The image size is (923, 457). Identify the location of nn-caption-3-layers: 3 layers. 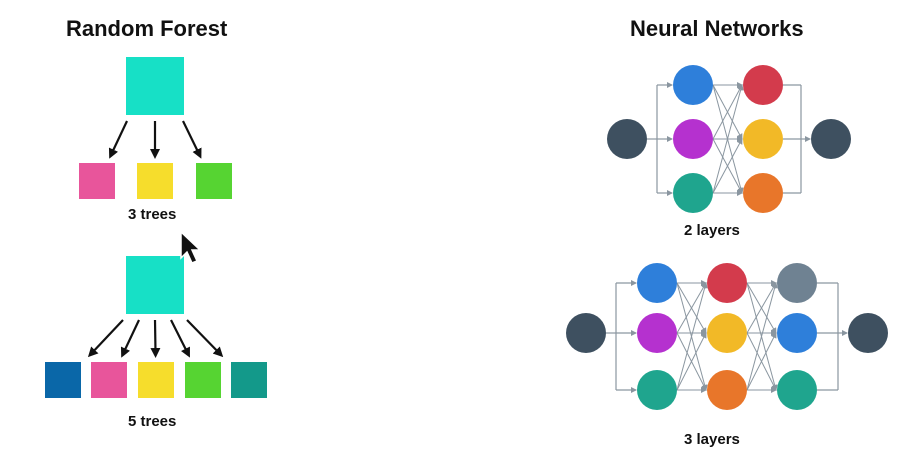
(712, 439).